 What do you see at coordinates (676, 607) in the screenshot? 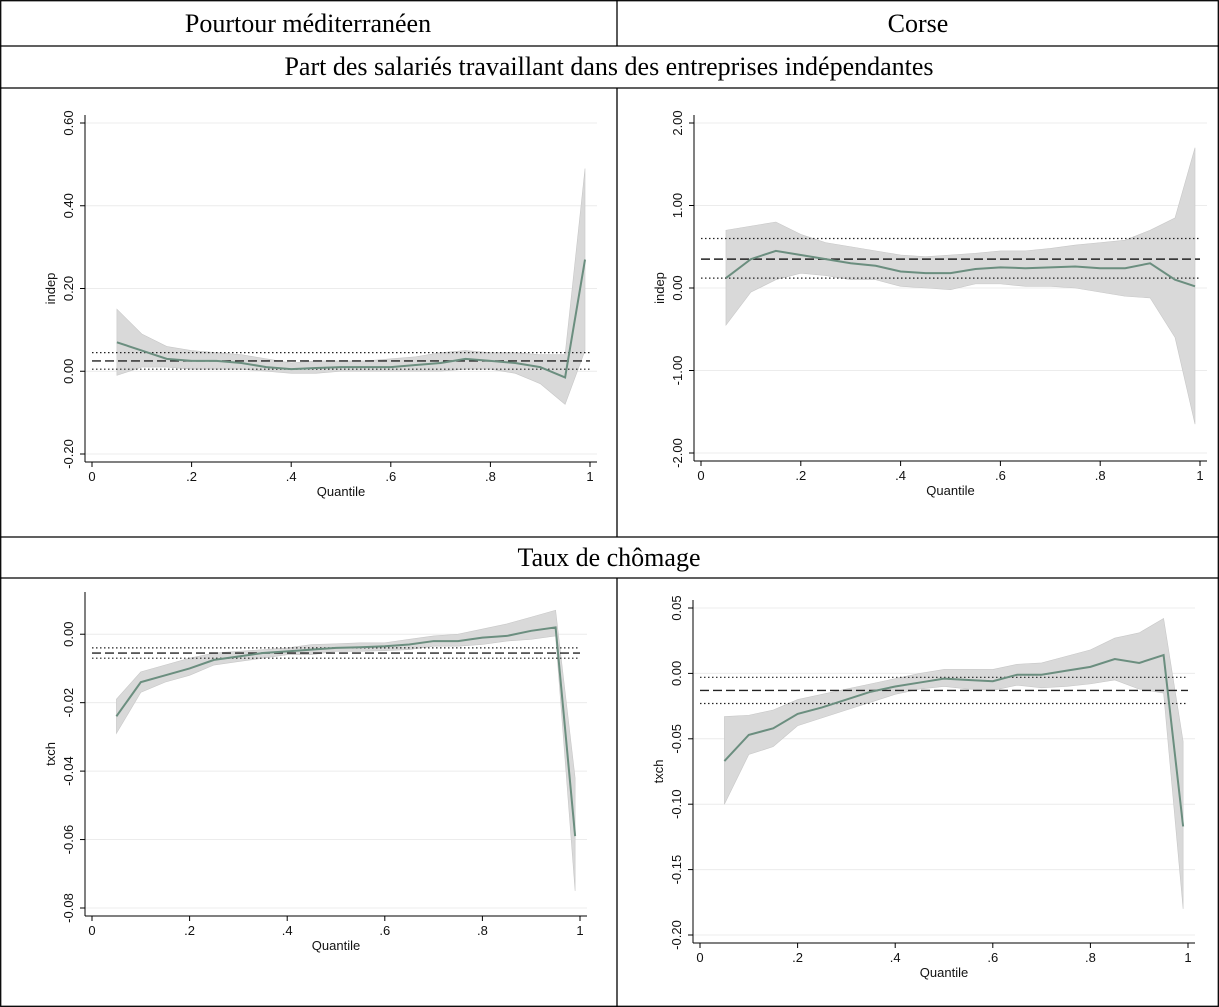
I see `y-tick-label: 0.05` at bounding box center [676, 607].